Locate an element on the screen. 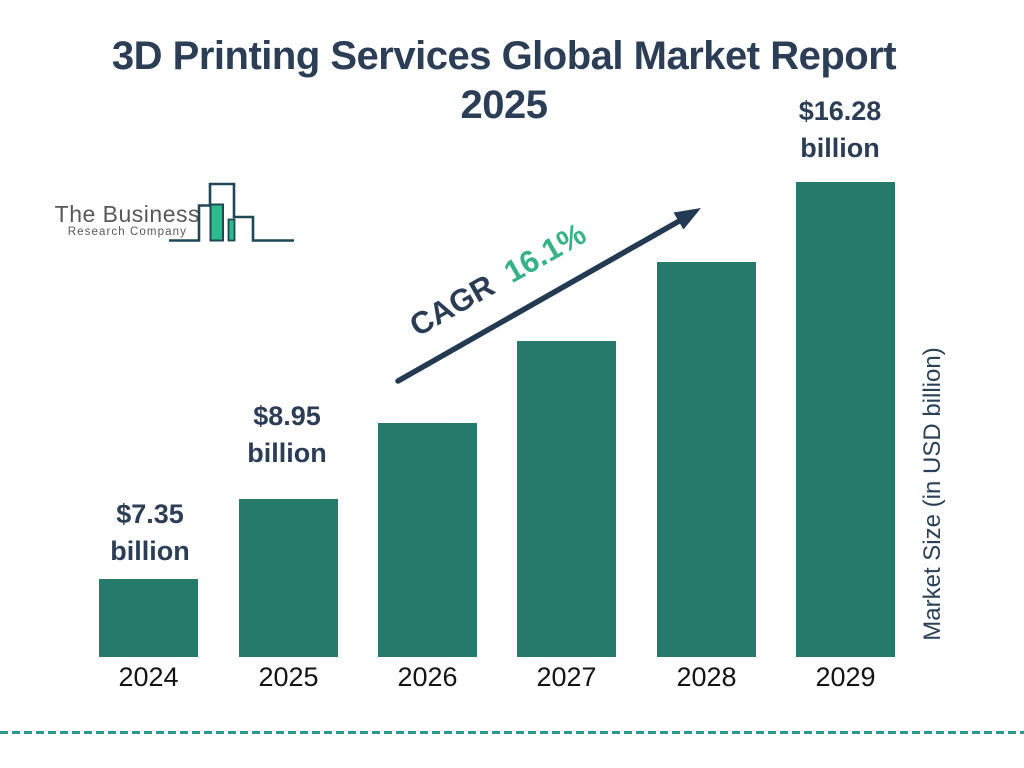  bar-2027 is located at coordinates (566, 499).